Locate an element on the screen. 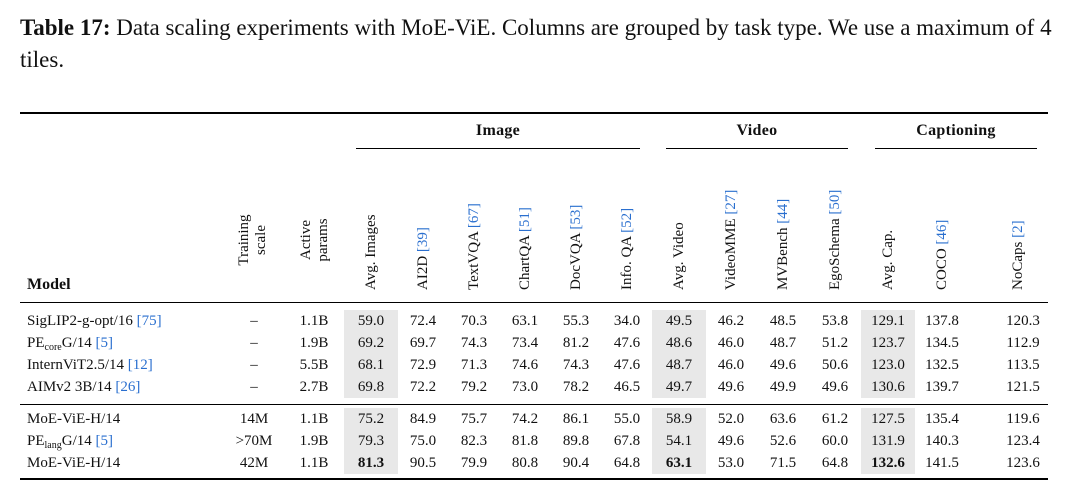 Image resolution: width=1071 pixels, height=499 pixels. col-header-label: ChartQA is located at coordinates (525, 261).